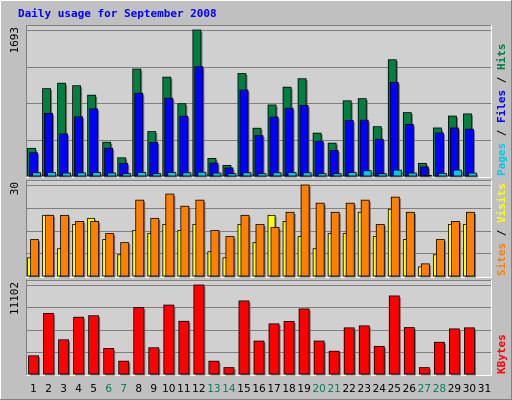 This screenshot has height=400, width=512. Describe the element at coordinates (153, 389) in the screenshot. I see `day-label: 9` at that location.